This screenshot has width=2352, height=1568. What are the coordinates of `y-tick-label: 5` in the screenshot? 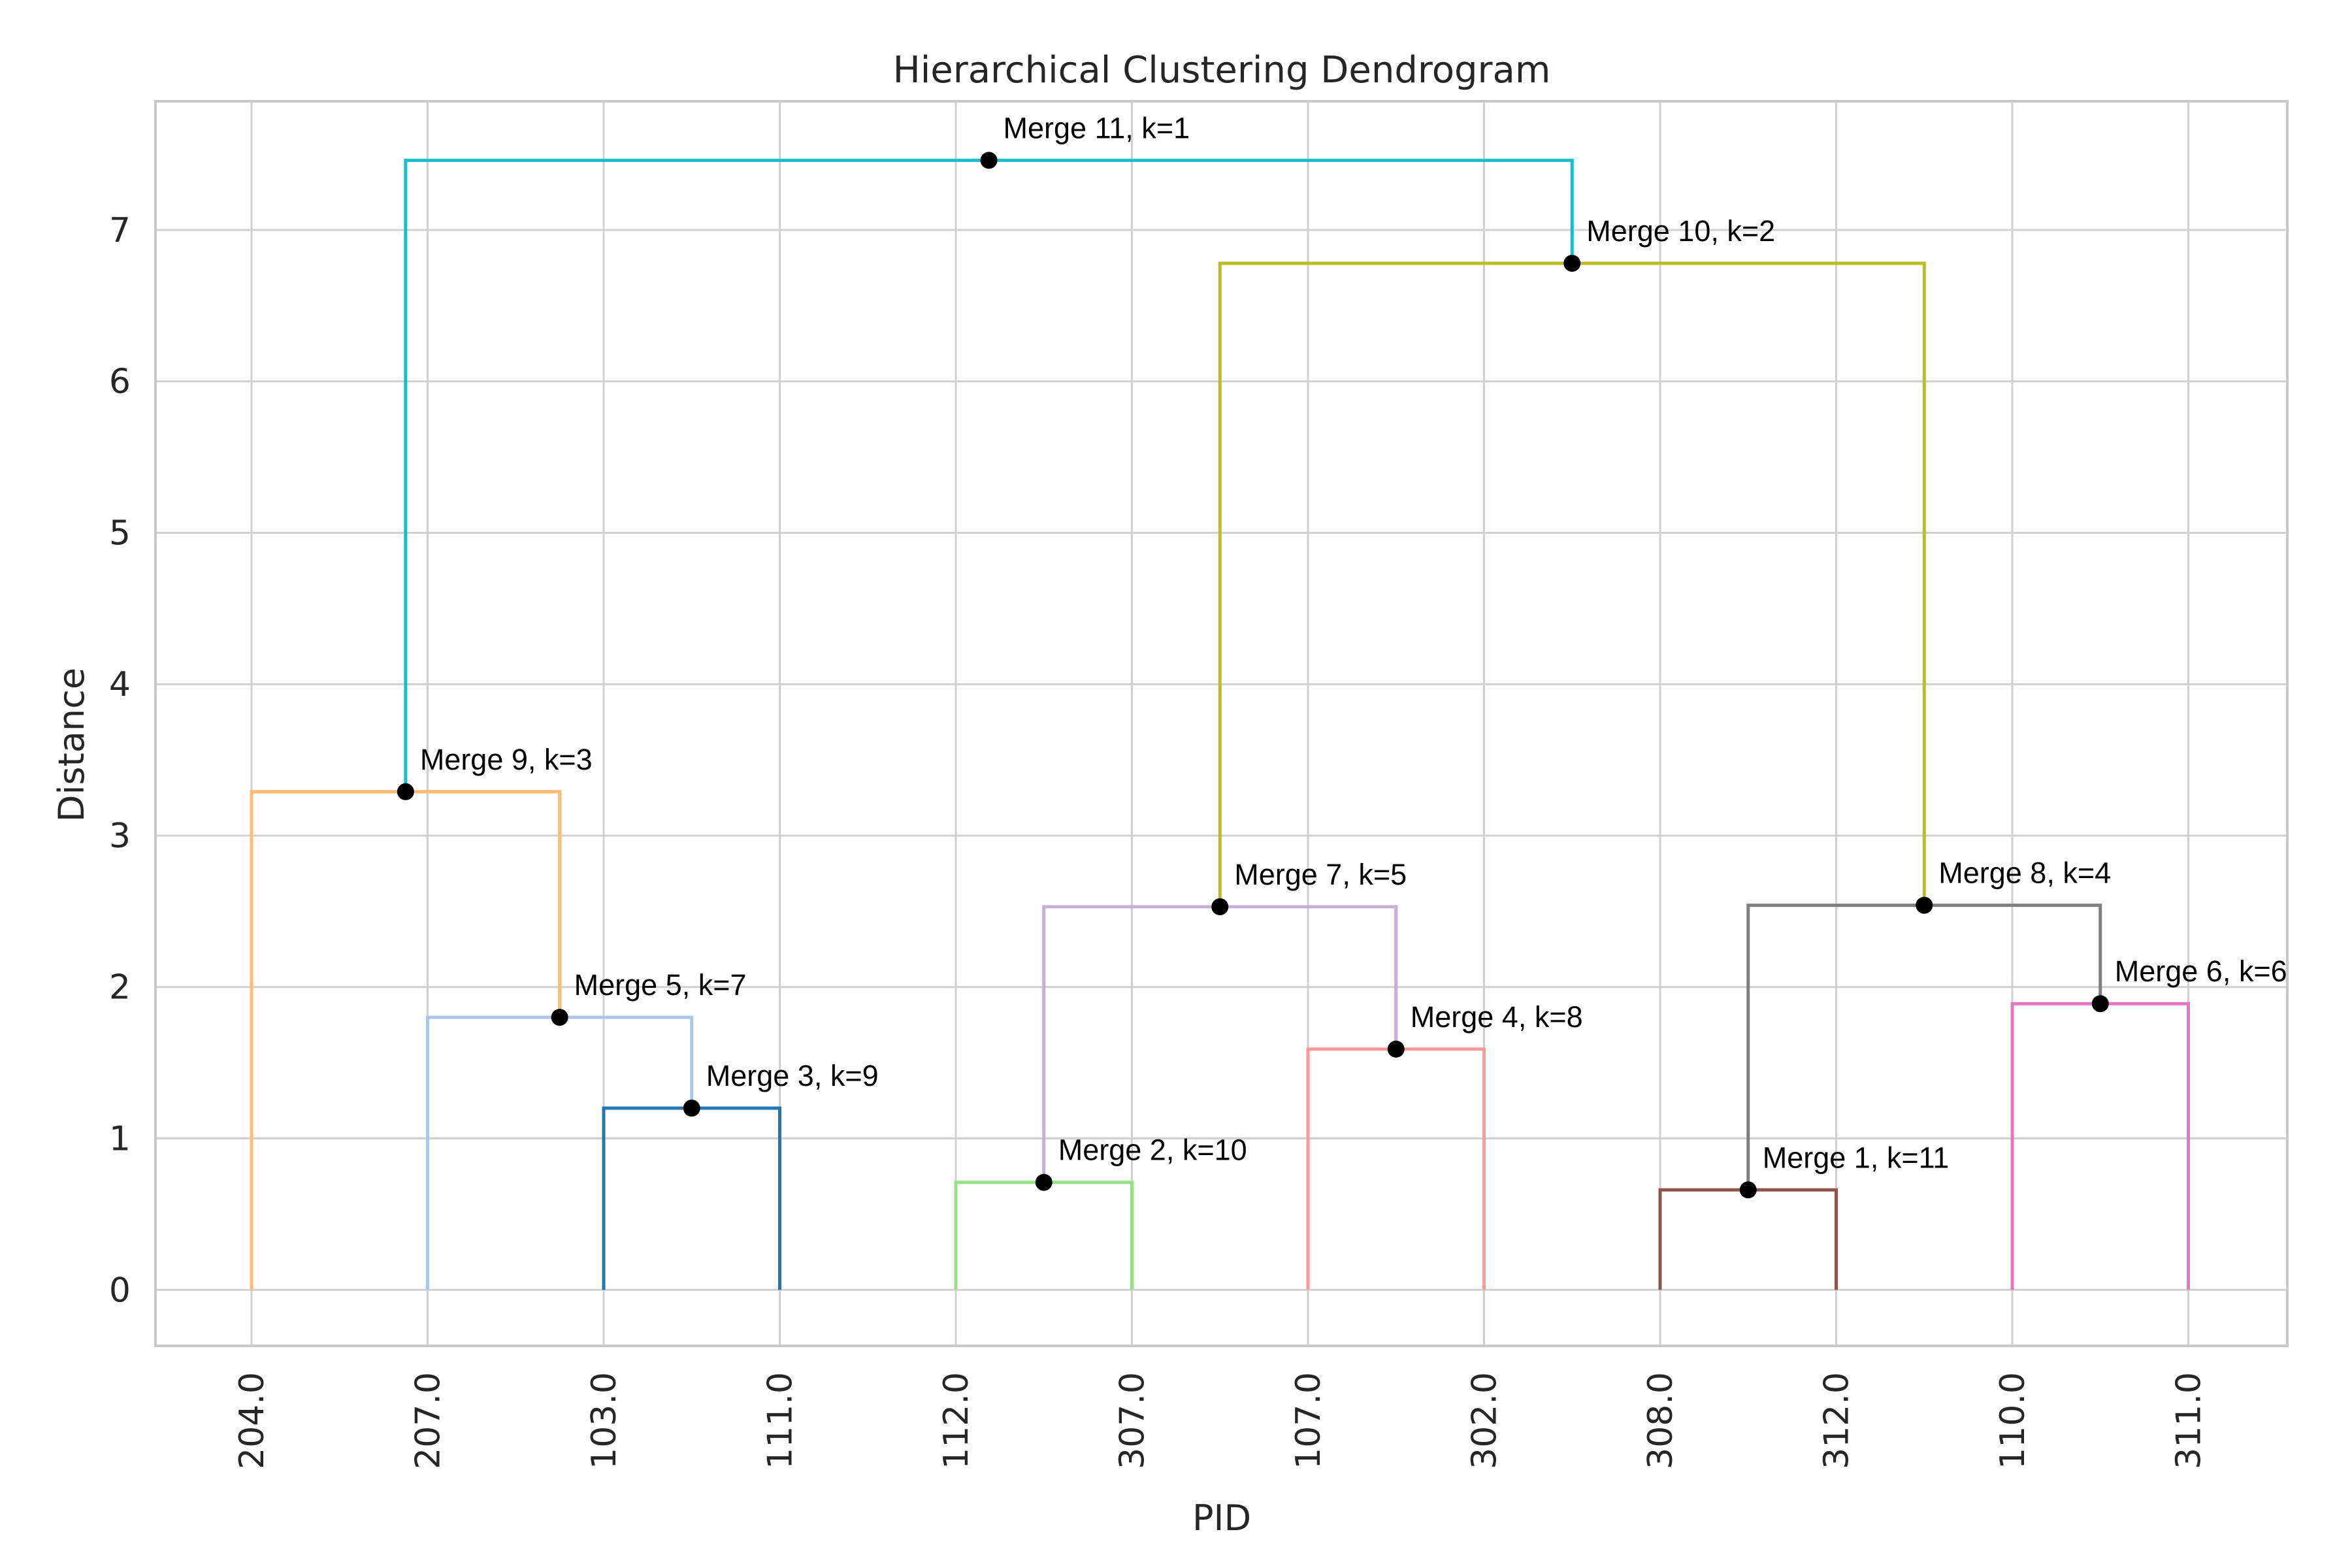 It's located at (120, 533).